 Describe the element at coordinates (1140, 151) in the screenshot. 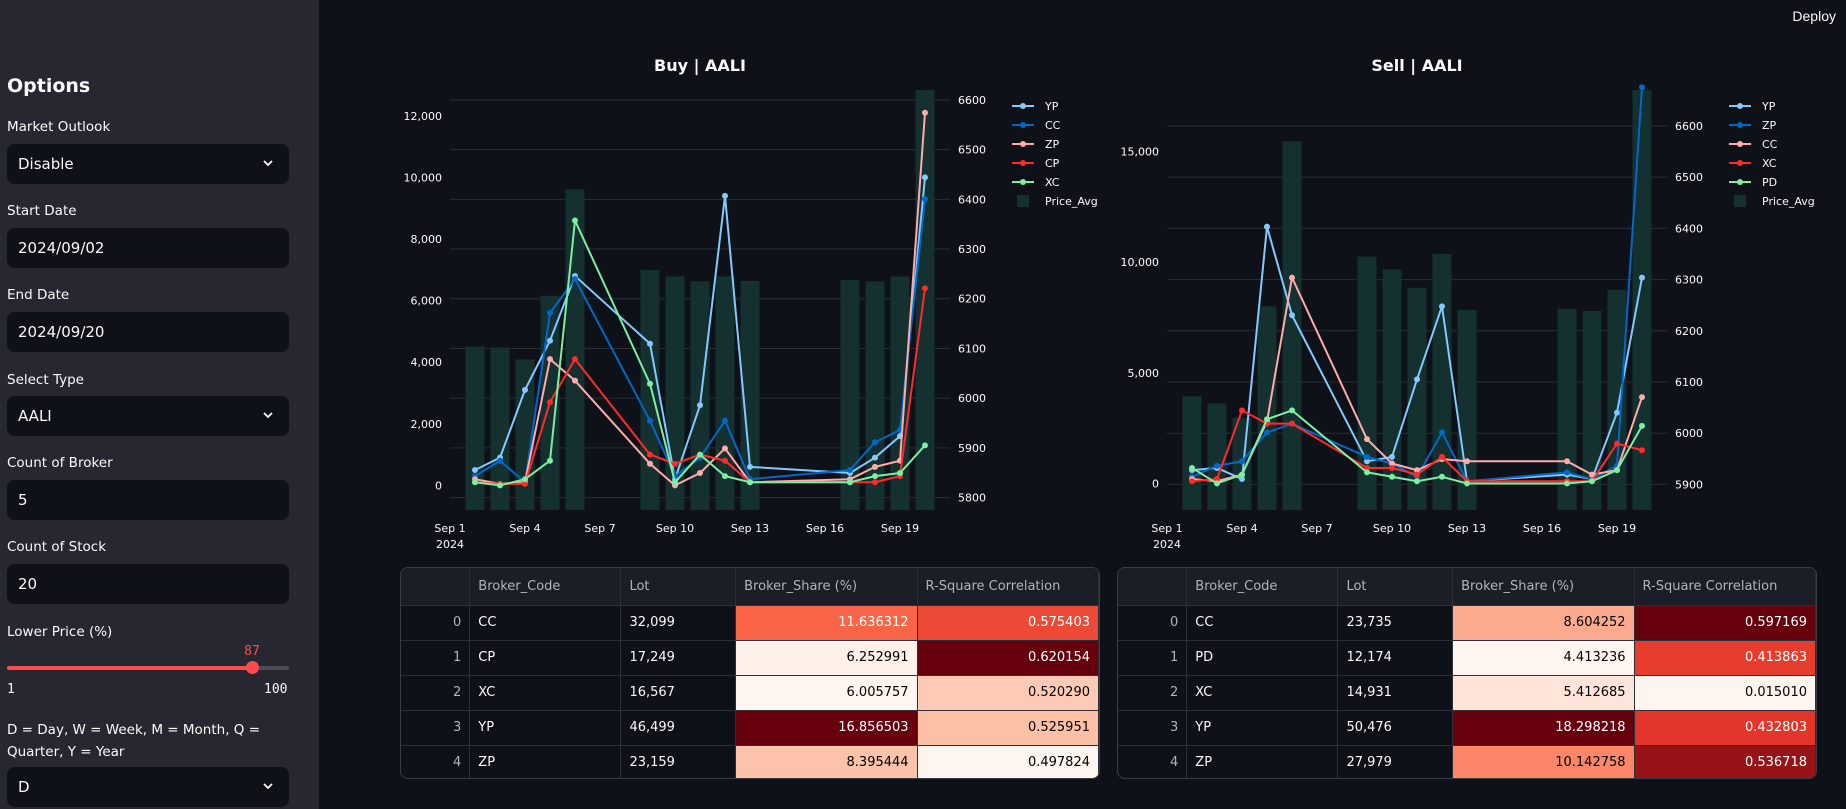

I see `y-tick-label: 15,000` at that location.